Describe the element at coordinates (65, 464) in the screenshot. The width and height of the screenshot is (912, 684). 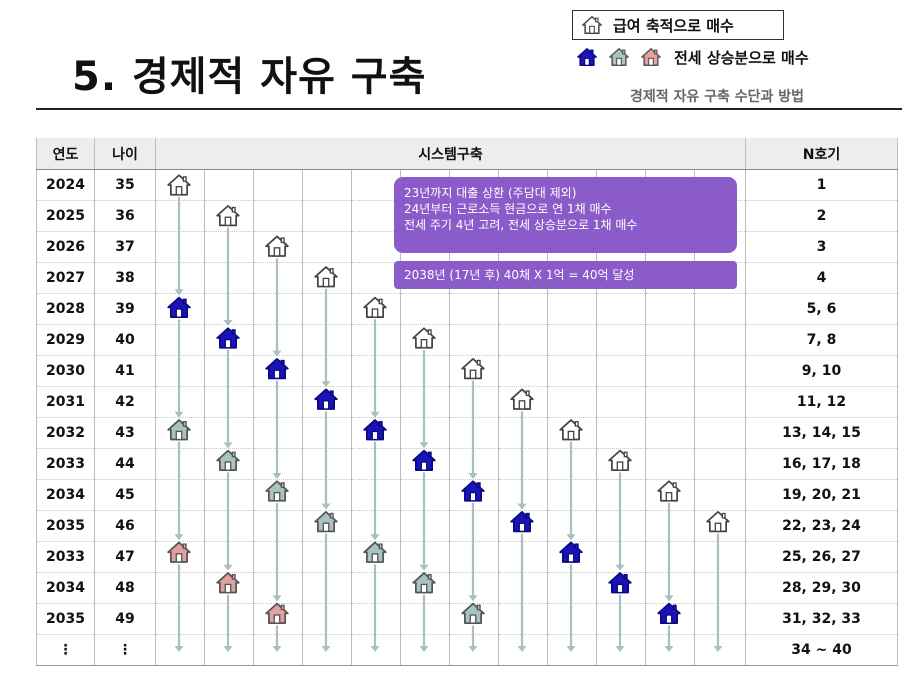
I see `year-cell: 2033` at that location.